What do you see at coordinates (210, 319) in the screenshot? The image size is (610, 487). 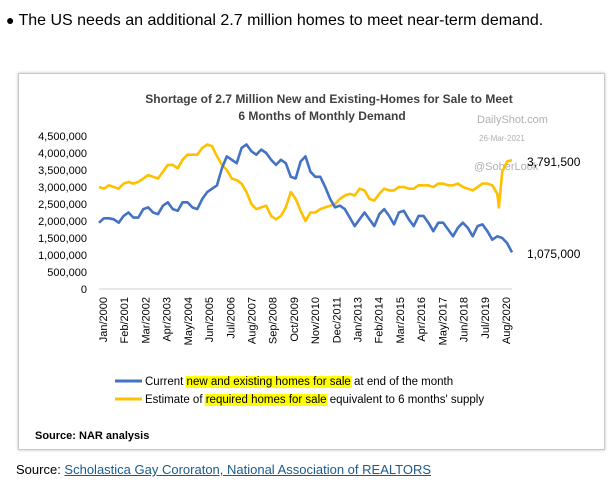 I see `x-tick-label: Jun/2005` at bounding box center [210, 319].